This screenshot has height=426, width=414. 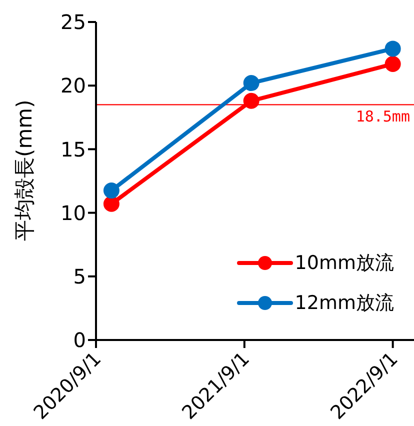 What do you see at coordinates (73, 86) in the screenshot?
I see `y-tick-label: 20` at bounding box center [73, 86].